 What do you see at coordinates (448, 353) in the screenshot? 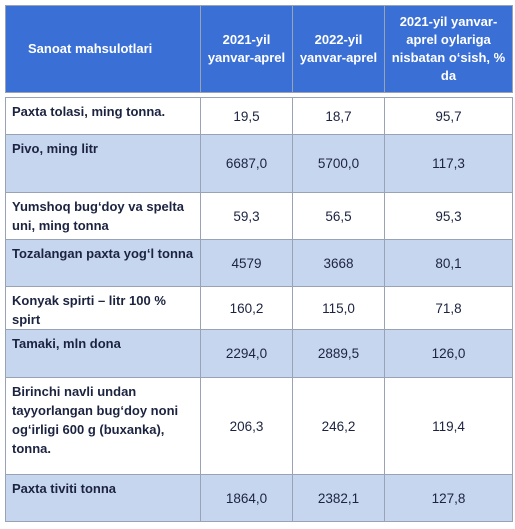
I see `value-cell: 126,0` at bounding box center [448, 353].